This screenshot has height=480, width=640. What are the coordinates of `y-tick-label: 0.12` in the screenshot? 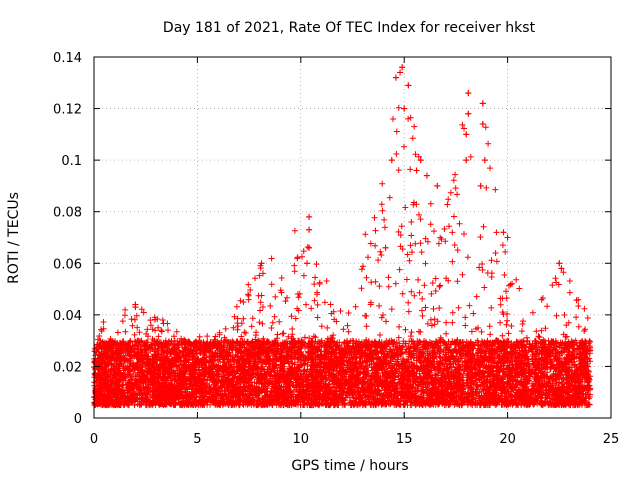 It's located at (67, 110).